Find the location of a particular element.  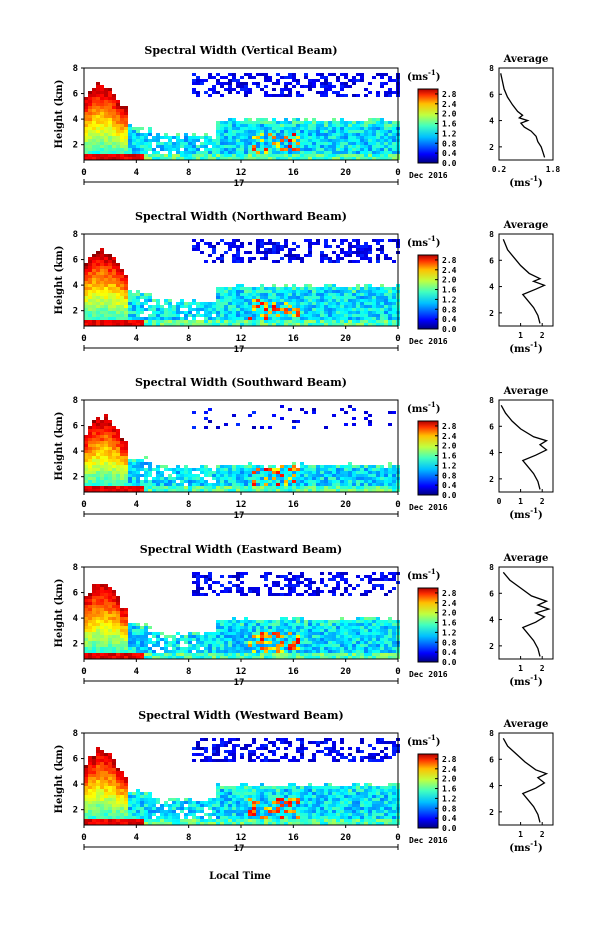

y-tick-label: 4 is located at coordinates (76, 120).